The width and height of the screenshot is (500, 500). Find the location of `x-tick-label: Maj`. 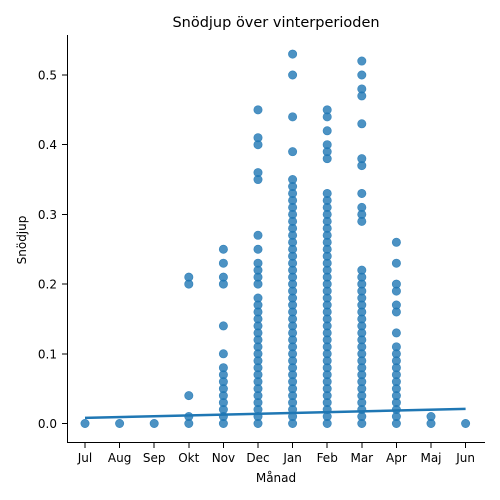

x-tick-label: Maj is located at coordinates (430, 458).